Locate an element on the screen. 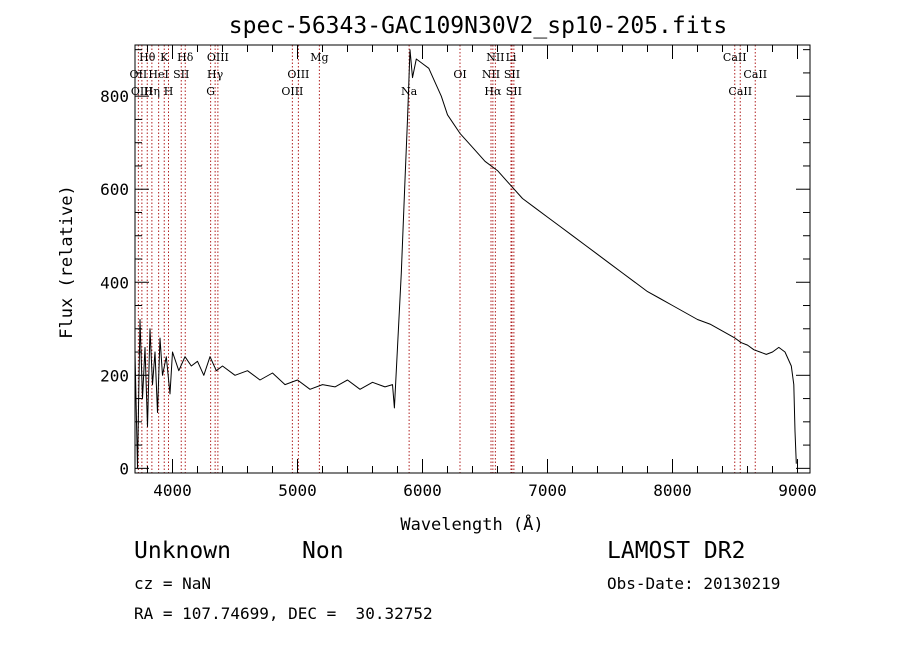 The image size is (900, 649). y-tick-label: 800 is located at coordinates (114, 96).